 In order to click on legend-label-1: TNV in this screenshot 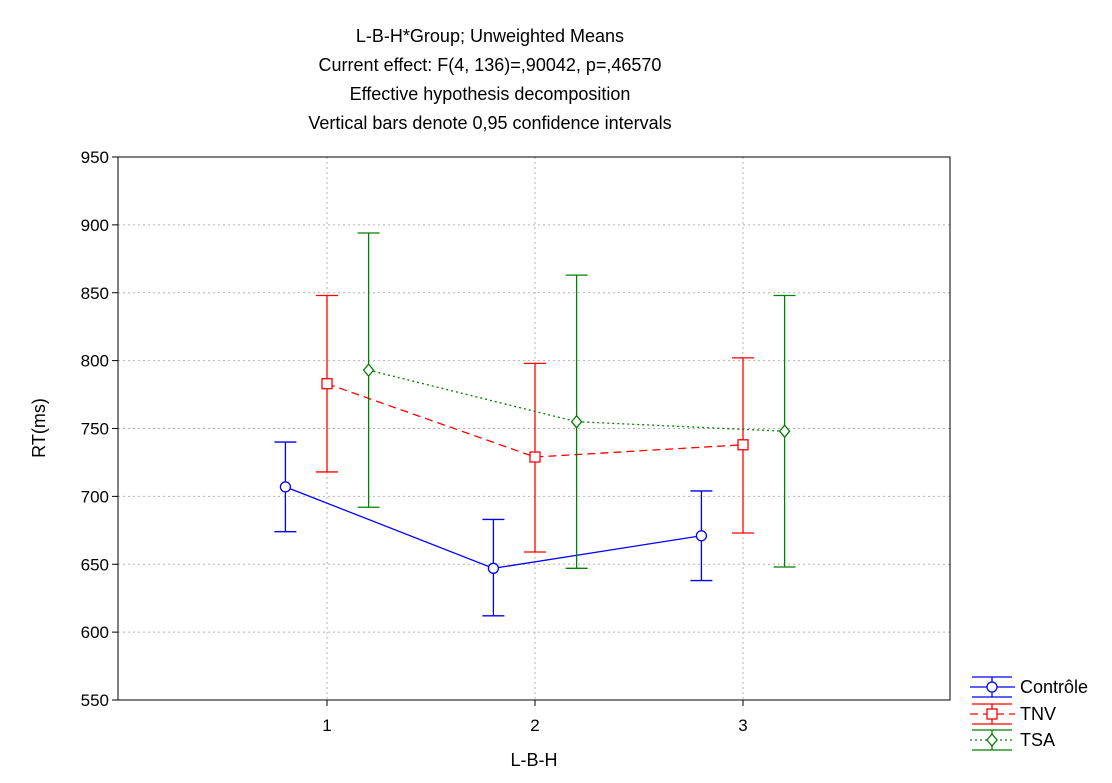, I will do `click(1038, 714)`.